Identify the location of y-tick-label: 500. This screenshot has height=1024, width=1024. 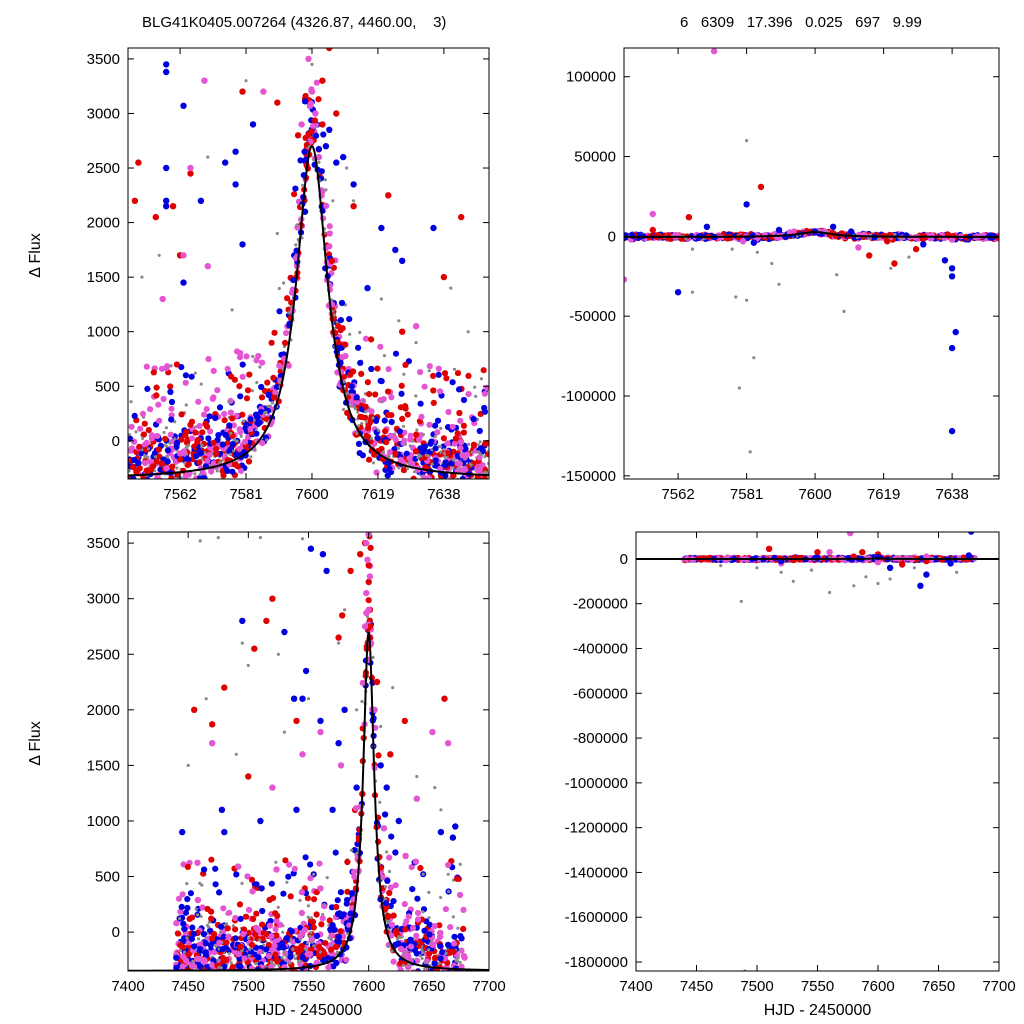
(107, 877).